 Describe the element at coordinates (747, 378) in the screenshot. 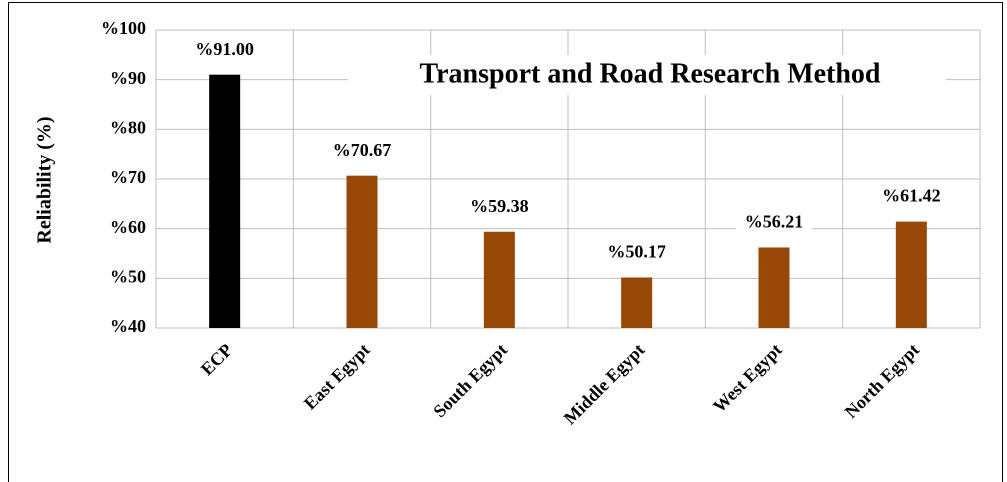

I see `x-tick-label: West Egypt` at that location.